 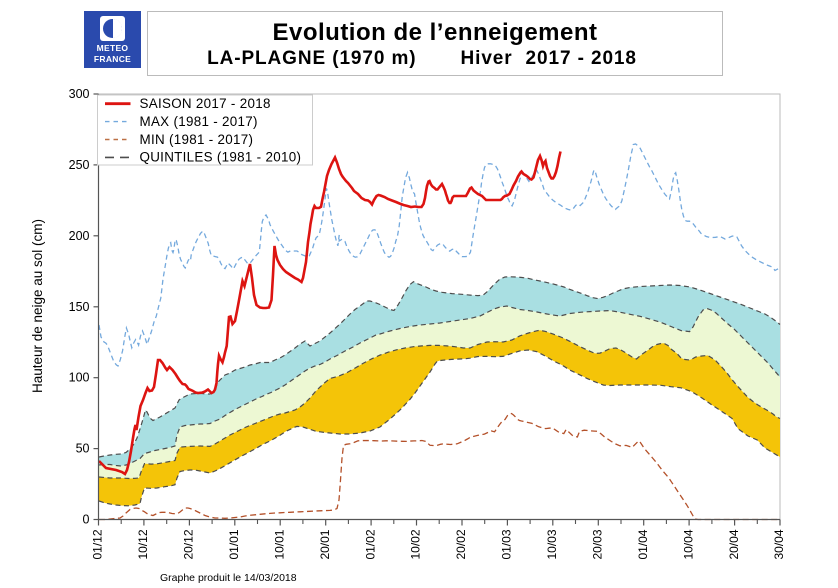 What do you see at coordinates (79, 165) in the screenshot?
I see `svg-text: 250` at bounding box center [79, 165].